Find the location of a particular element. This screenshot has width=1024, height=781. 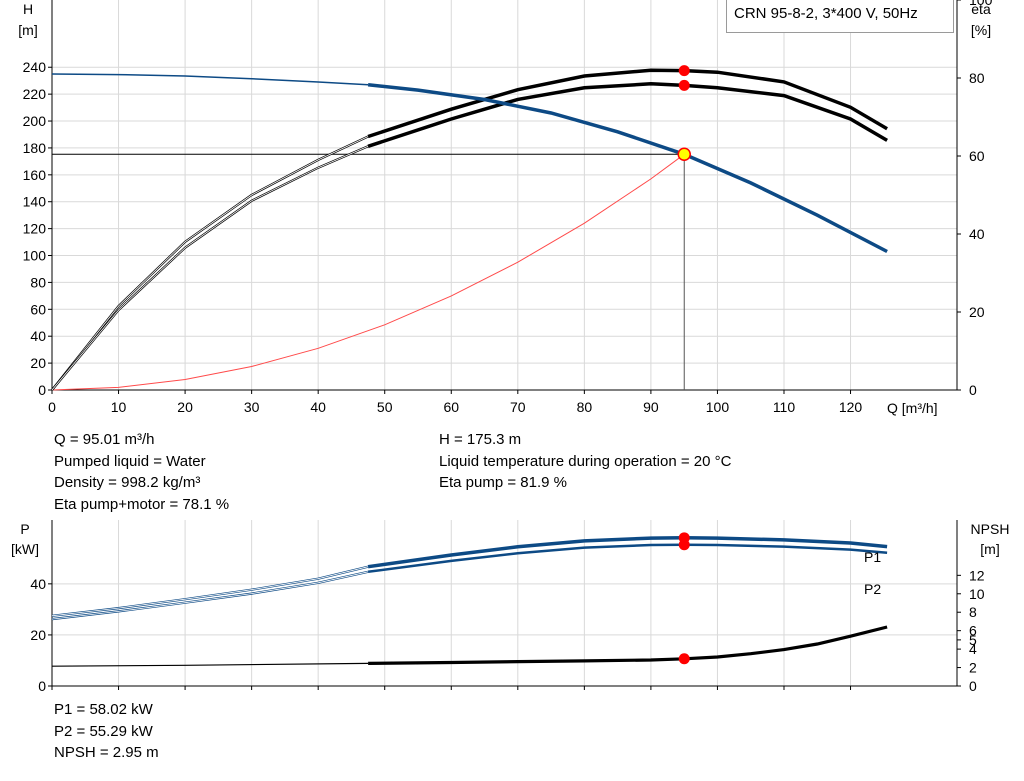

eta-pump-motor-curve-thin is located at coordinates (210, 268).